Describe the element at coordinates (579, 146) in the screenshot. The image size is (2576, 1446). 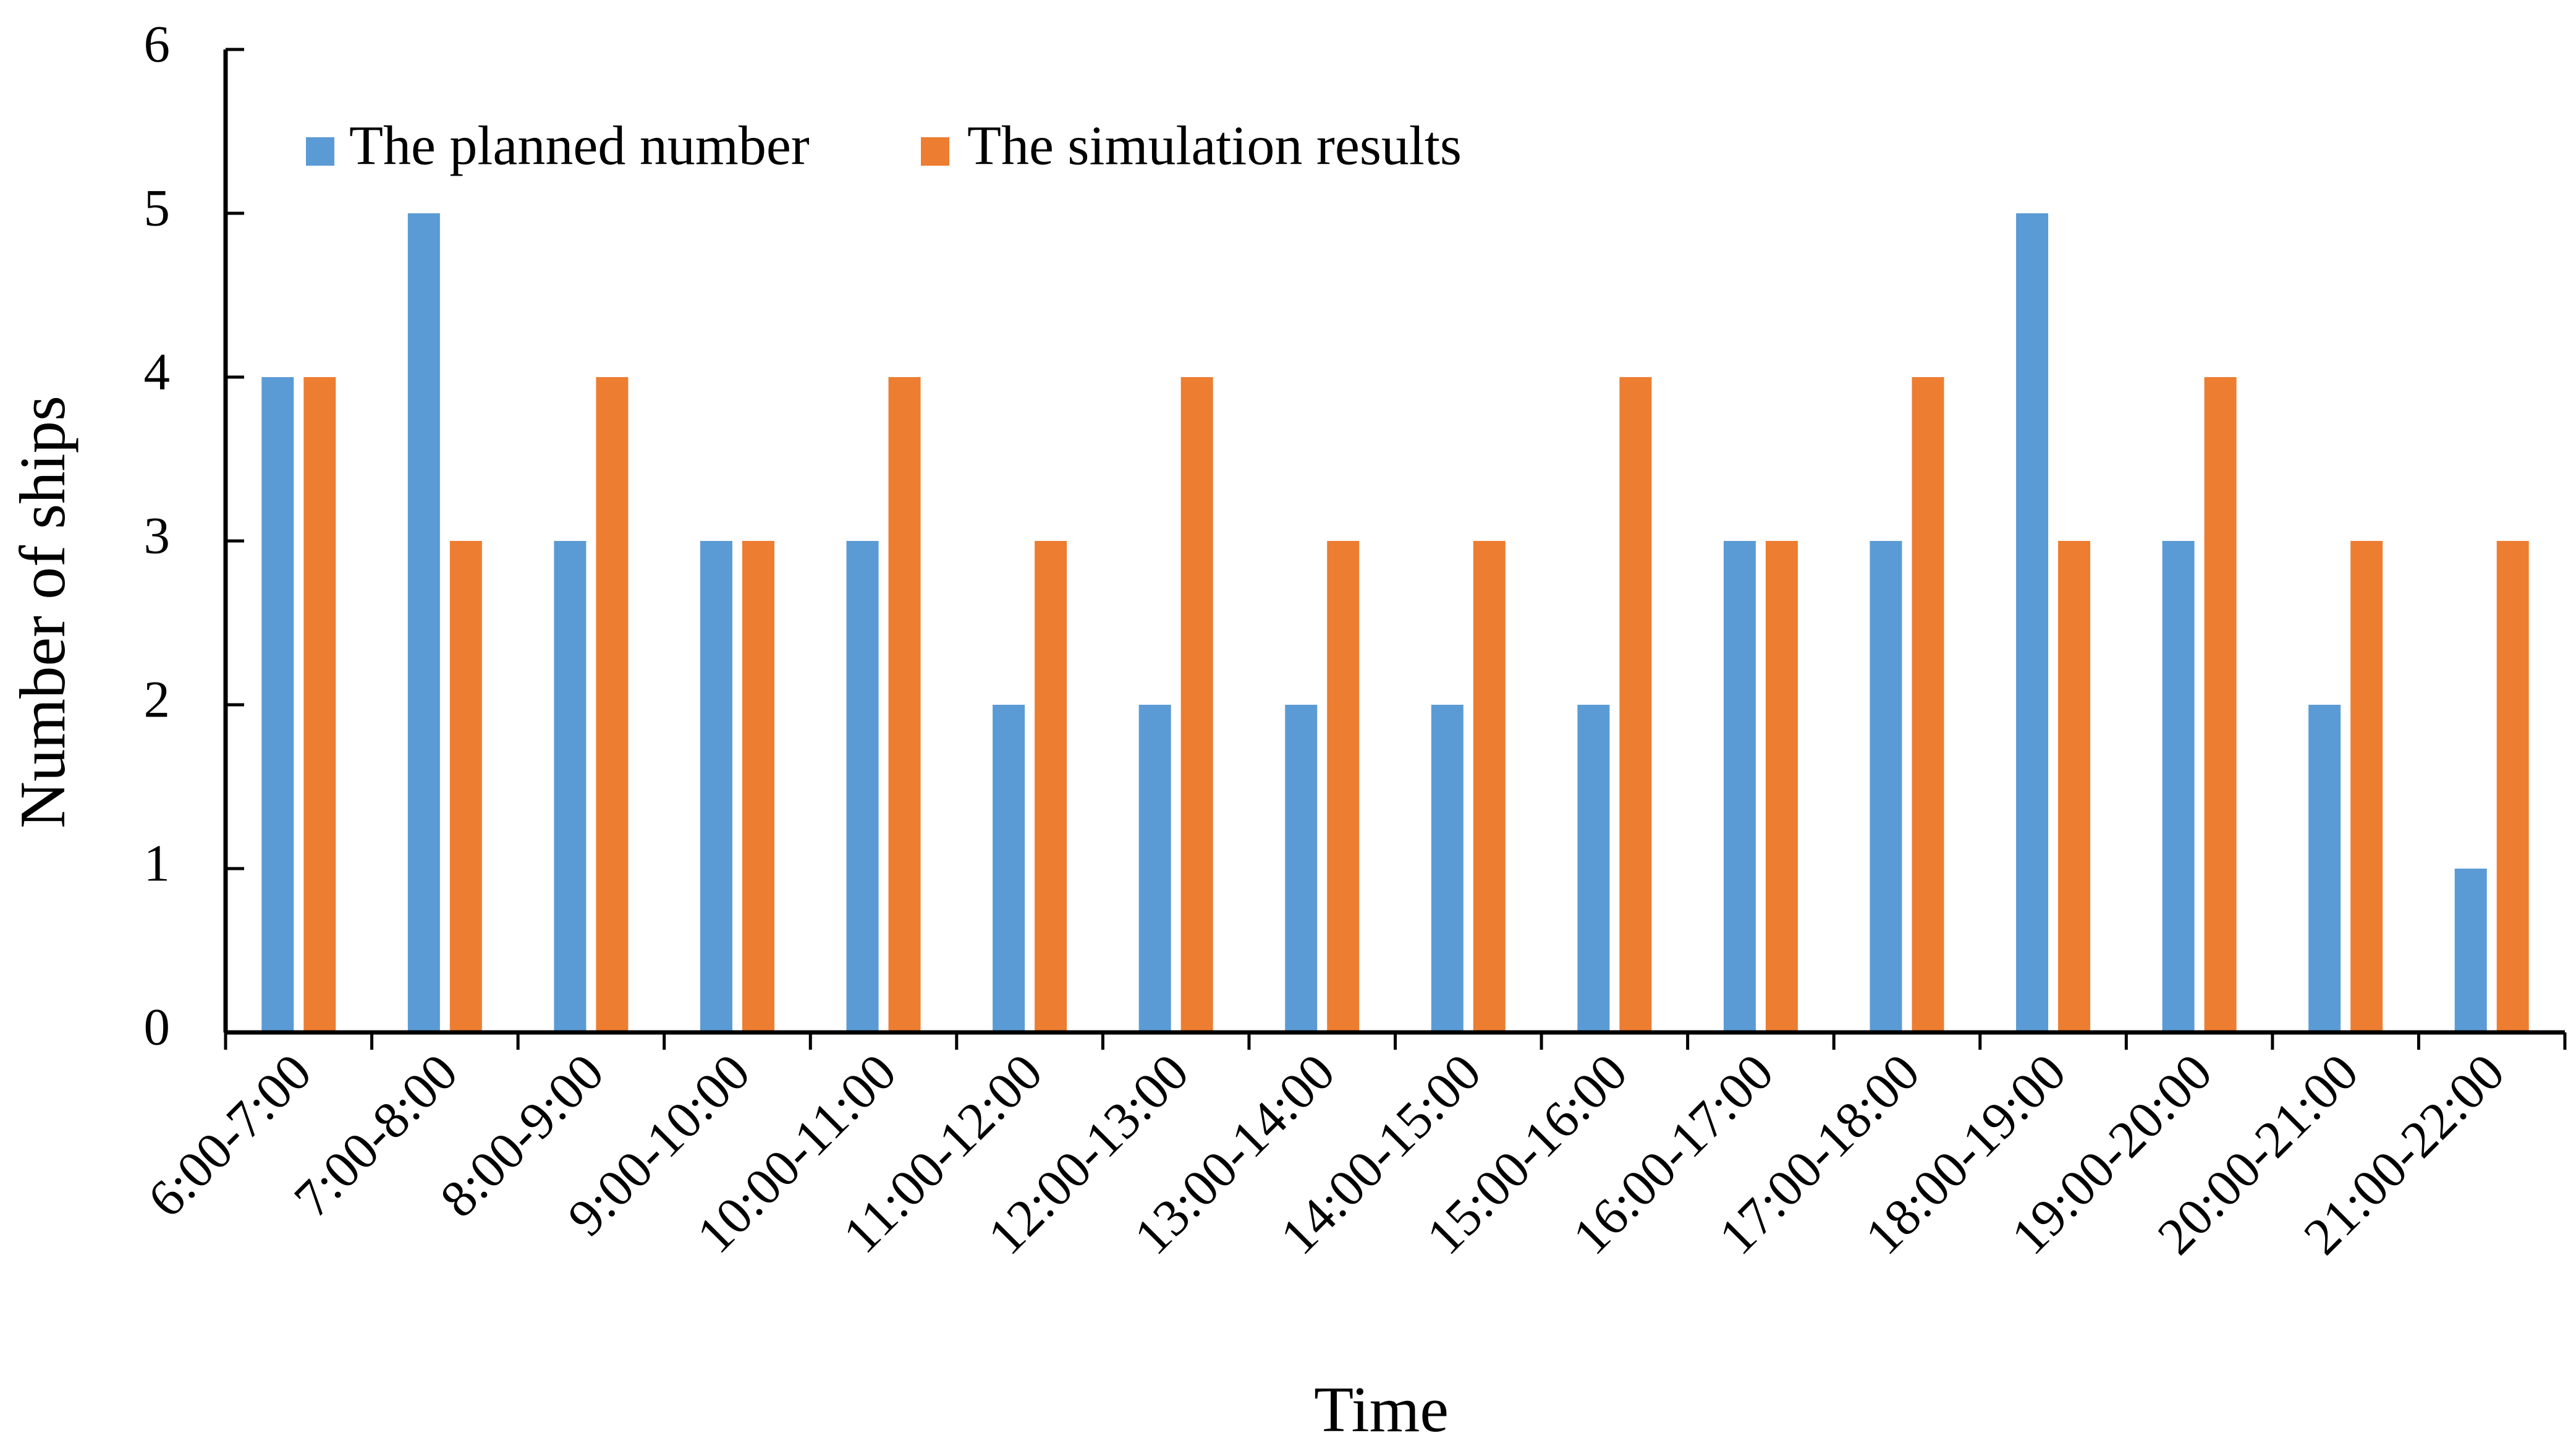
I see `legend-label-planned: The planned number` at that location.